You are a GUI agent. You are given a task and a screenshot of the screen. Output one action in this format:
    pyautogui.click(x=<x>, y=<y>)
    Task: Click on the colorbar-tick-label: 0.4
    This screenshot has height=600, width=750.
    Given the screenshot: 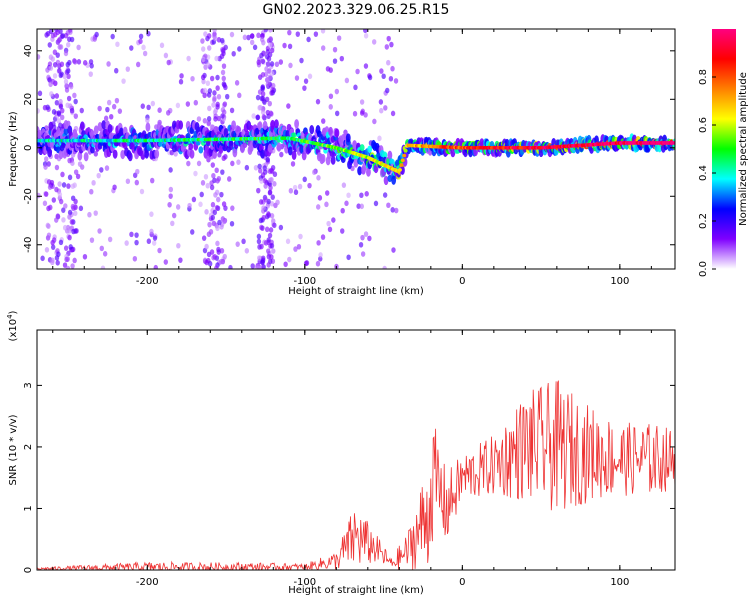 What is the action you would take?
    pyautogui.click(x=703, y=173)
    